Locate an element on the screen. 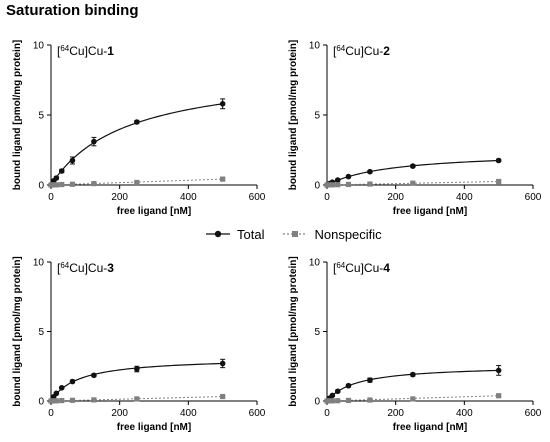  legend-total-label: Total is located at coordinates (251, 234).